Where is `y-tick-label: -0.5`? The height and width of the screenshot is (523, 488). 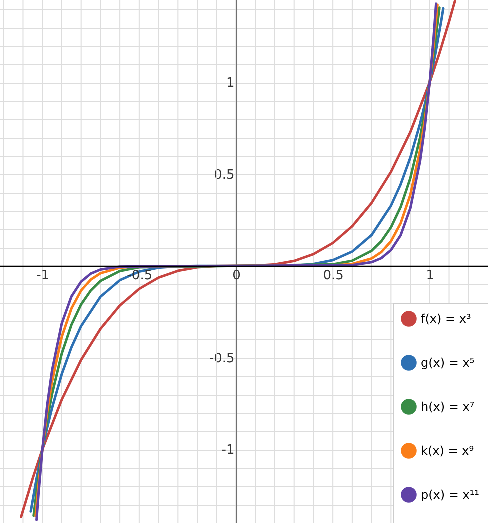 y-tick-label: -0.5 is located at coordinates (222, 358).